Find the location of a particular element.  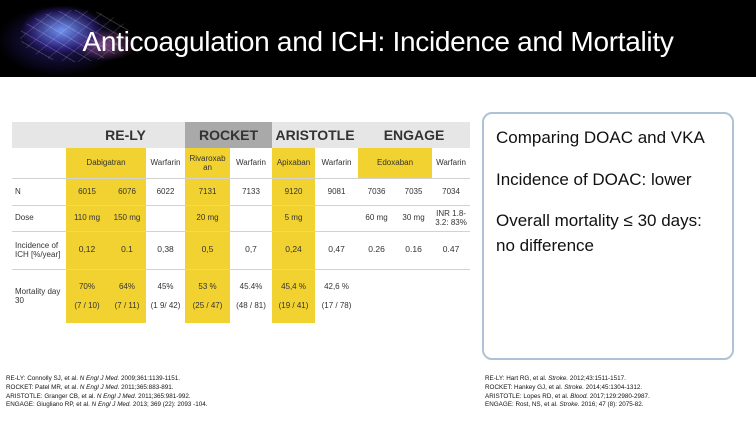

table-cell: 110 mg is located at coordinates (87, 217).